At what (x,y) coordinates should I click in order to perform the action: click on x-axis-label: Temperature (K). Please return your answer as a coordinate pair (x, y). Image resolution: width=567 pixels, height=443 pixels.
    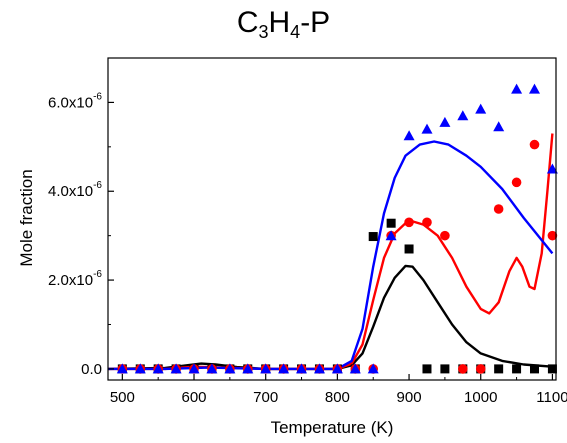
    Looking at the image, I should click on (332, 427).